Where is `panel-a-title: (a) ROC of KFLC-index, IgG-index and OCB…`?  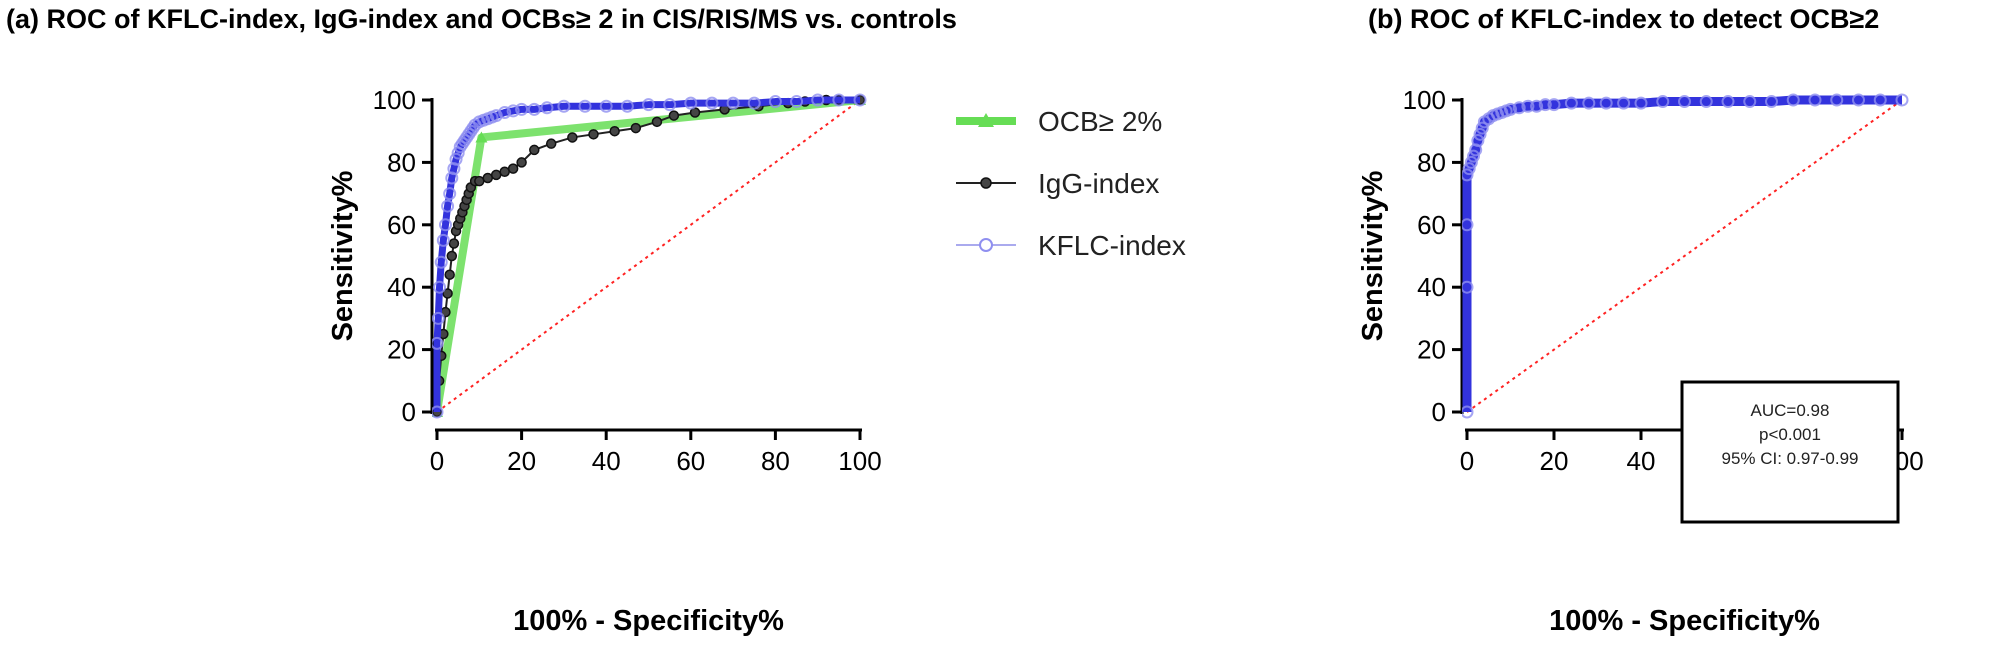 panel-a-title: (a) ROC of KFLC-index, IgG-index and OCB… is located at coordinates (481, 19).